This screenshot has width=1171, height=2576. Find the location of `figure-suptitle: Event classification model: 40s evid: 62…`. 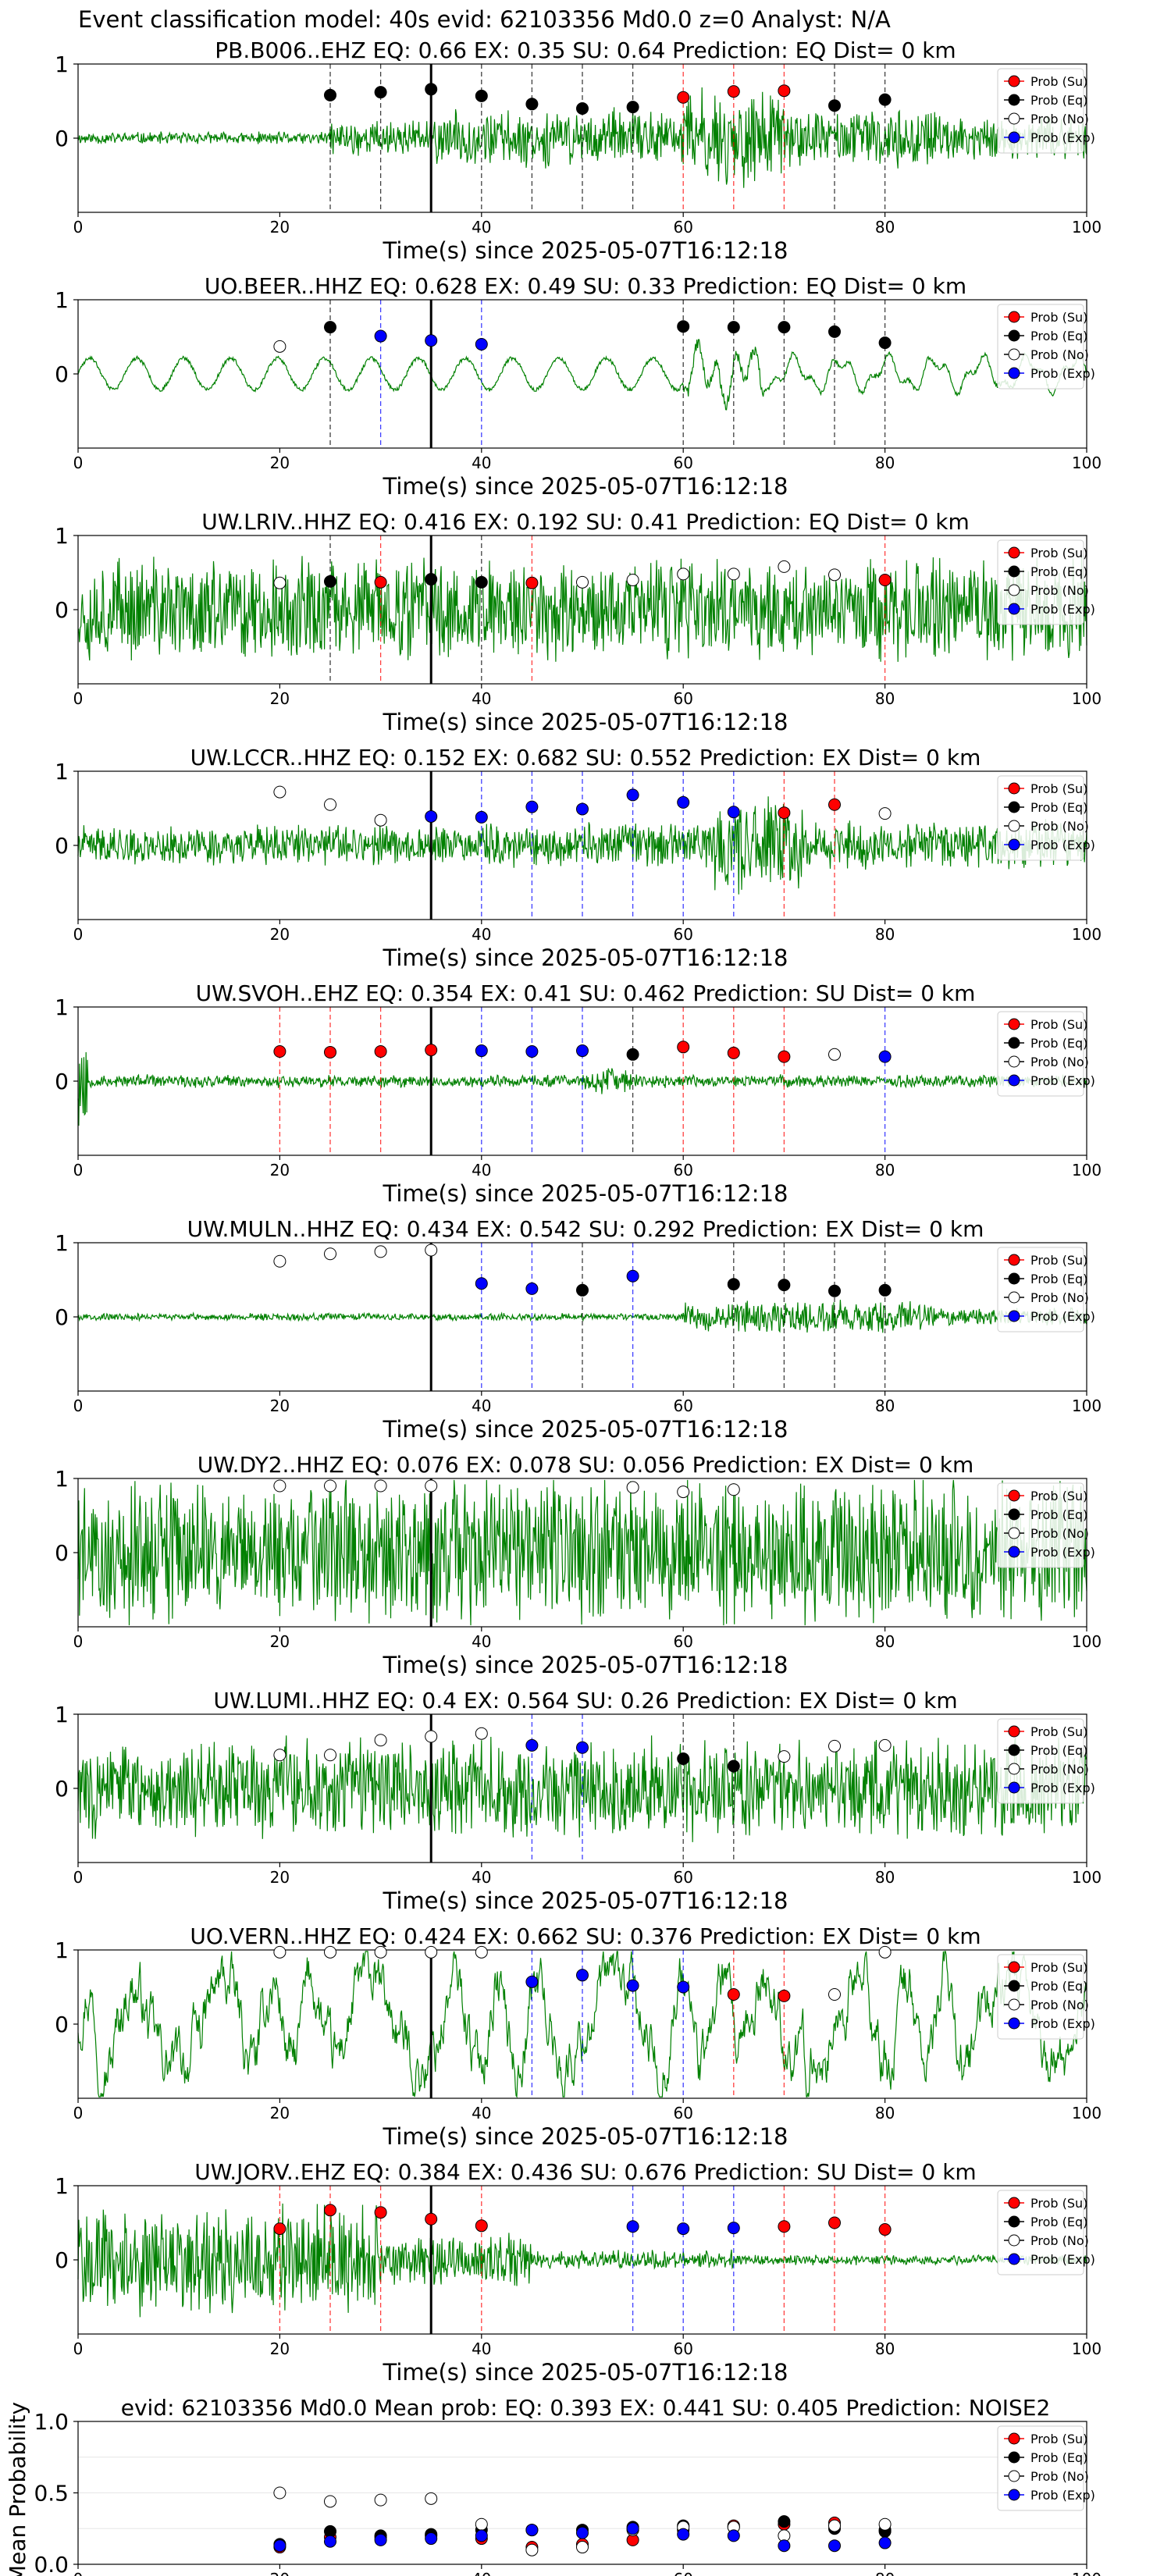

figure-suptitle: Event classification model: 40s evid: 62… is located at coordinates (485, 19).